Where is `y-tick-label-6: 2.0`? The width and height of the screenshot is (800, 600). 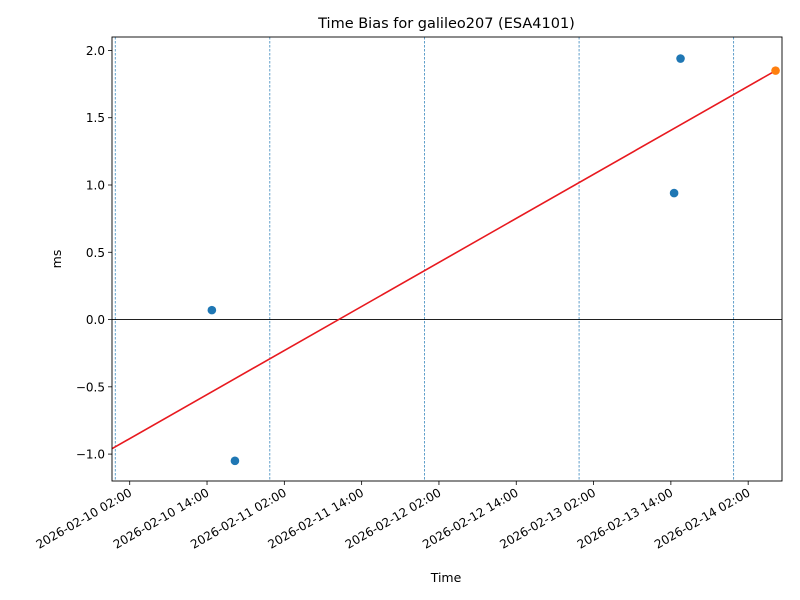
y-tick-label-6: 2.0 is located at coordinates (95, 51).